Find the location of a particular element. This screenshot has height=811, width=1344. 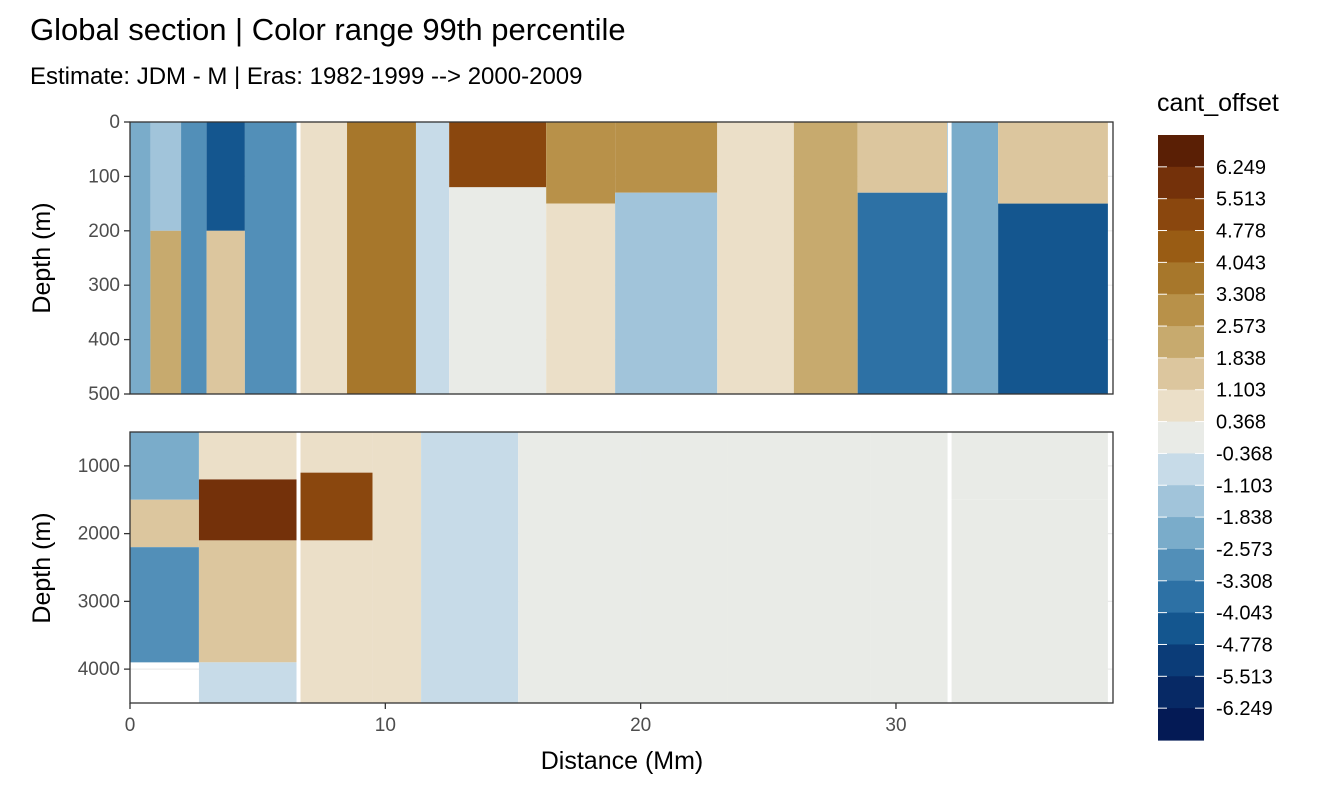

legend-label: 5.513 is located at coordinates (1241, 200).